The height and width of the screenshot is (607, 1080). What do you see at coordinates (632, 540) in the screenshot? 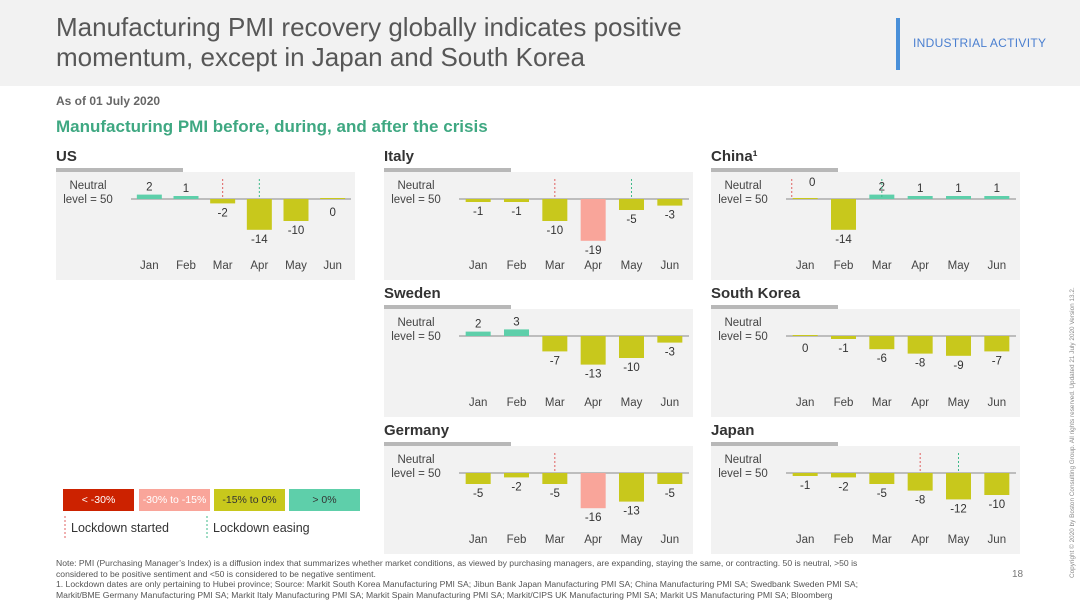
I see `germany-tick-may: May` at bounding box center [632, 540].